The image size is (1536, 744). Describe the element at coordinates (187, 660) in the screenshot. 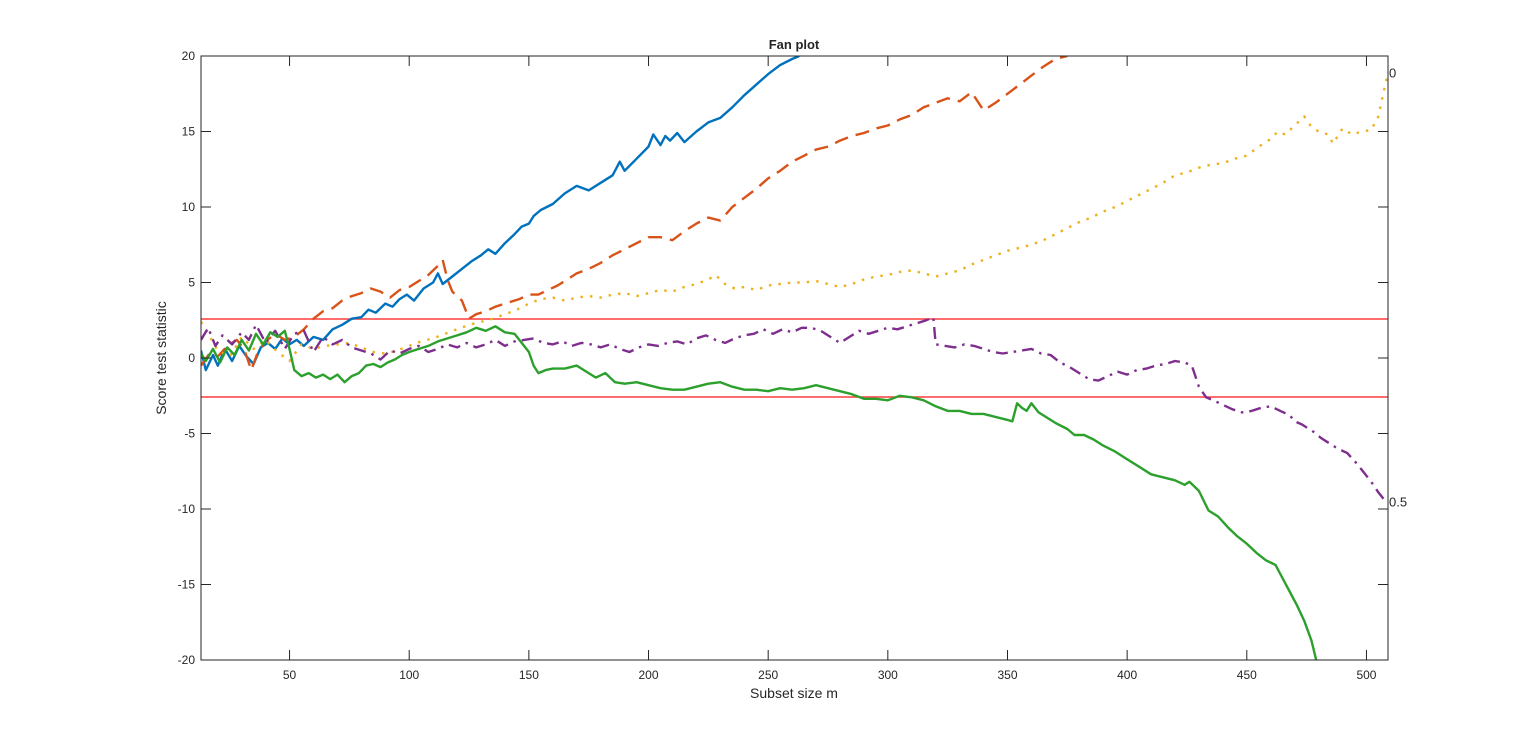

I see `y-tick-label: -20` at that location.